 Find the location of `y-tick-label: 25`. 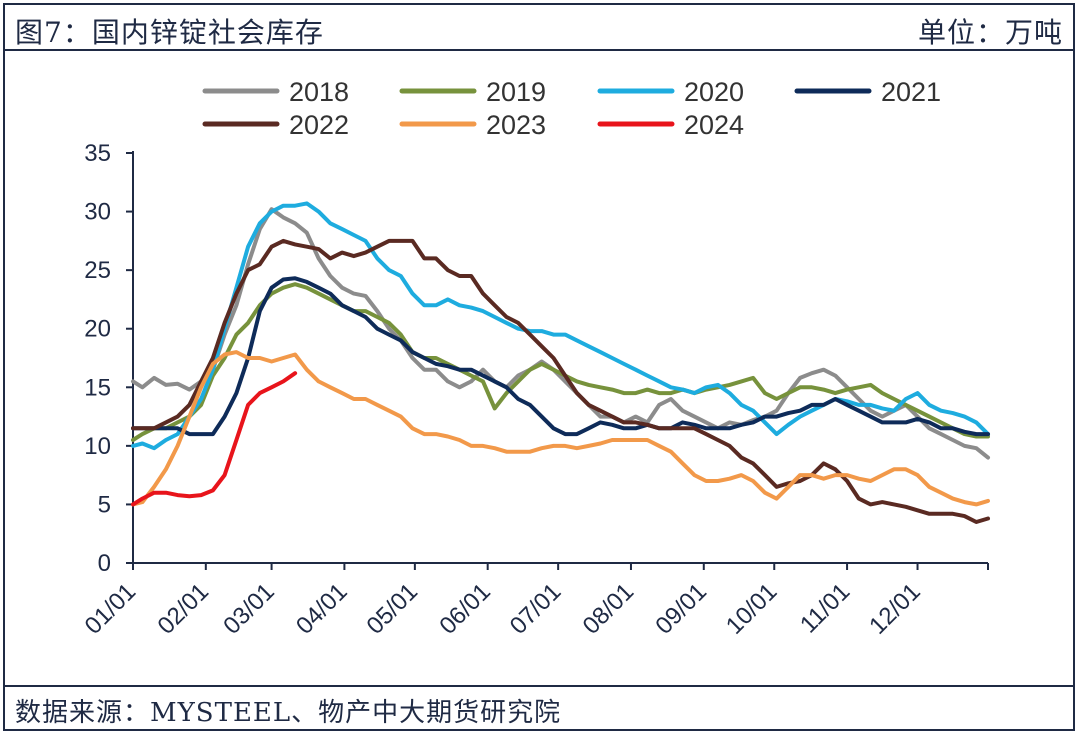

y-tick-label: 25 is located at coordinates (97, 270).